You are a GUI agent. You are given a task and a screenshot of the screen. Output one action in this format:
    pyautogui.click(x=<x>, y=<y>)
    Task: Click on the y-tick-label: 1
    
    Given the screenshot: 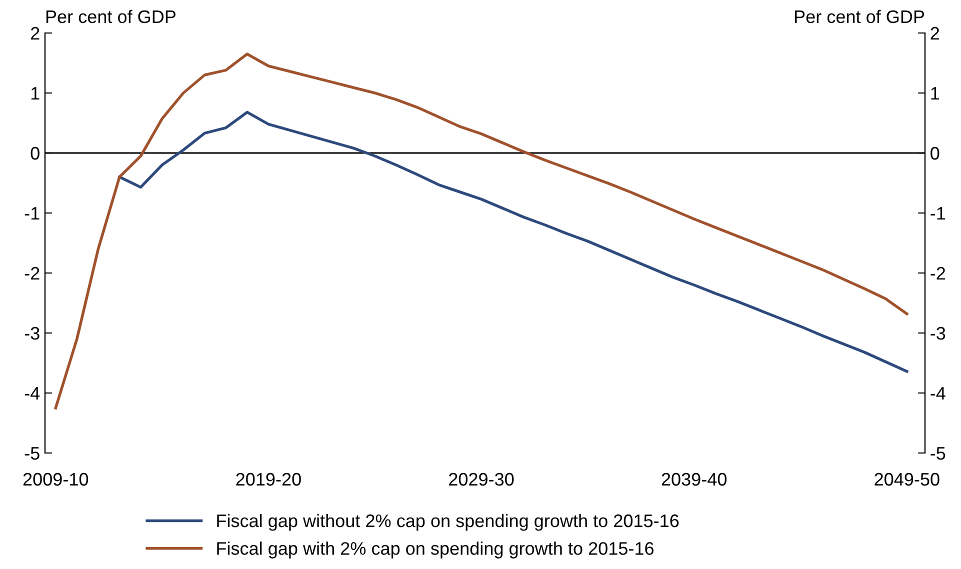 What is the action you would take?
    pyautogui.click(x=35, y=93)
    